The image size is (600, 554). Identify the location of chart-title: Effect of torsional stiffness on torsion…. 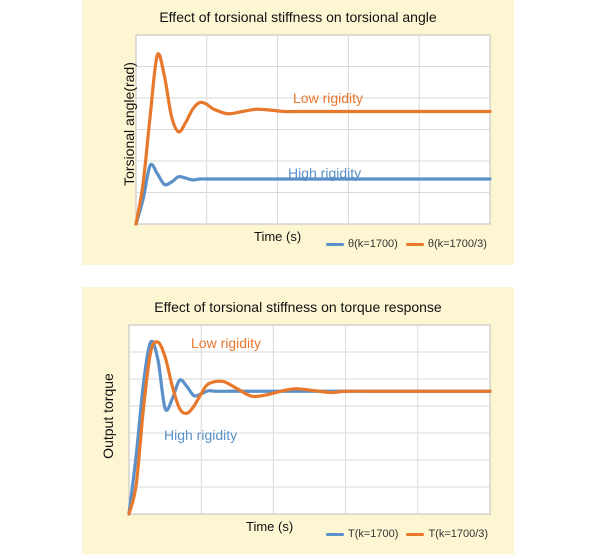
(298, 17).